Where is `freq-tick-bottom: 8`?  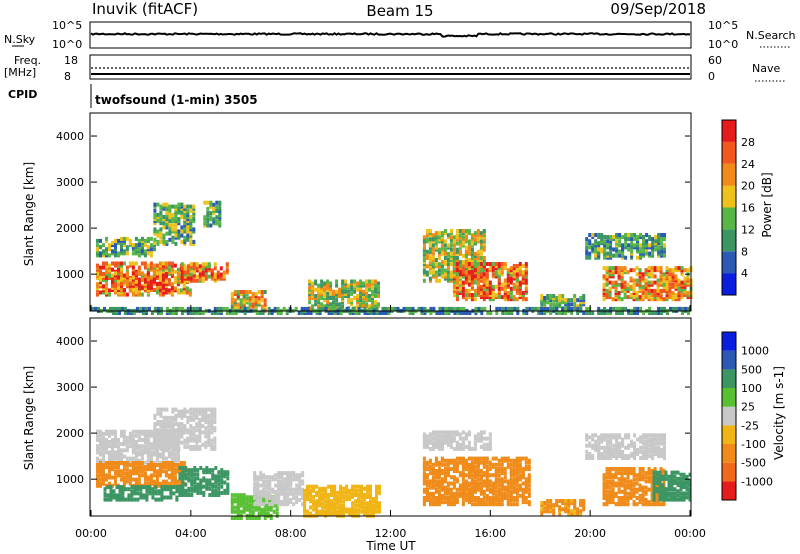
freq-tick-bottom: 8 is located at coordinates (67, 76).